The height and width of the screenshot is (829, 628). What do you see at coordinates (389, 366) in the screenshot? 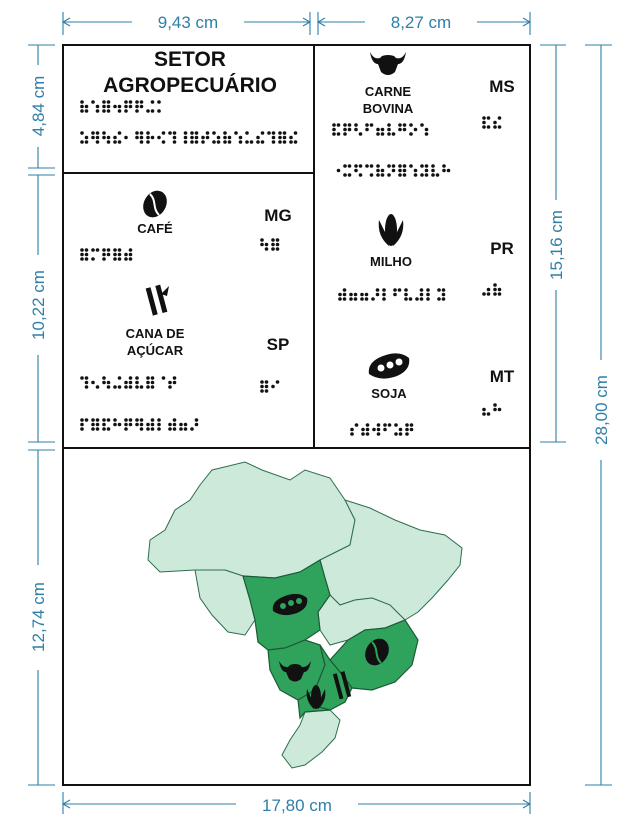
I see `soybean-icon` at bounding box center [389, 366].